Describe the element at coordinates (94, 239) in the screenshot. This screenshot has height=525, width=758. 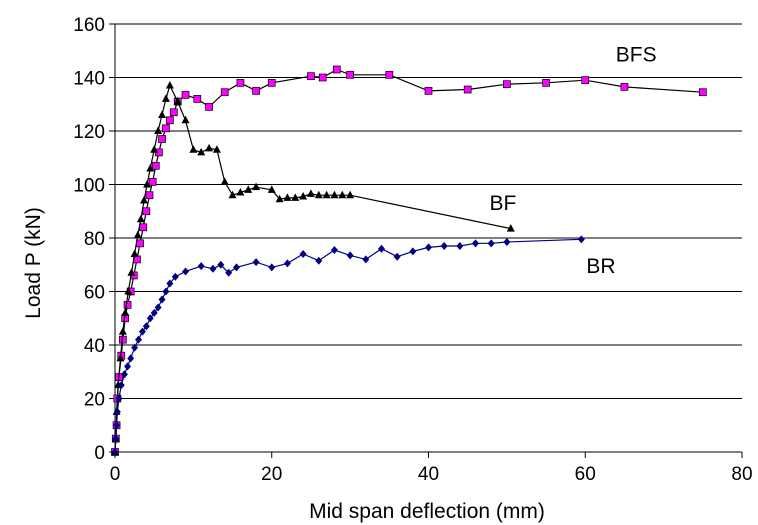
I see `y-tick-label-80: 80` at that location.